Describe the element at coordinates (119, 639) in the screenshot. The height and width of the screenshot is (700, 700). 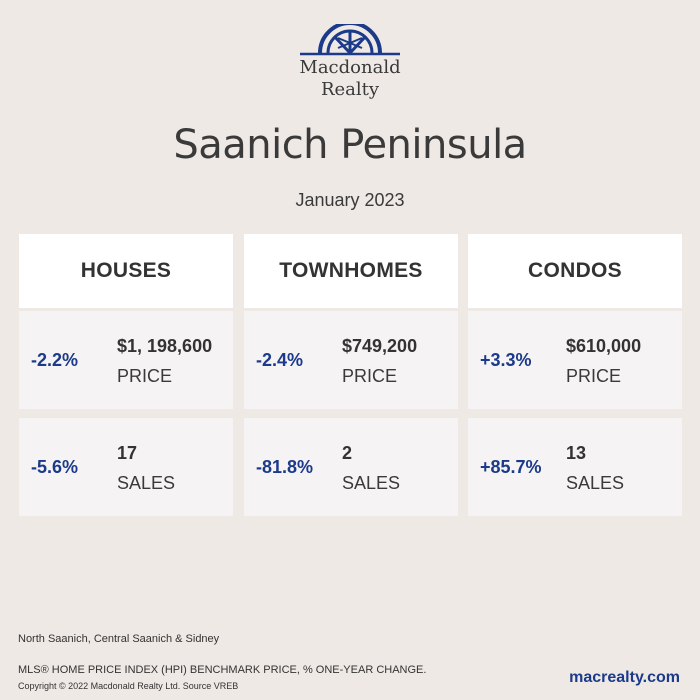
I see `area-note: North Saanich, Central Saanich & Sidney` at that location.